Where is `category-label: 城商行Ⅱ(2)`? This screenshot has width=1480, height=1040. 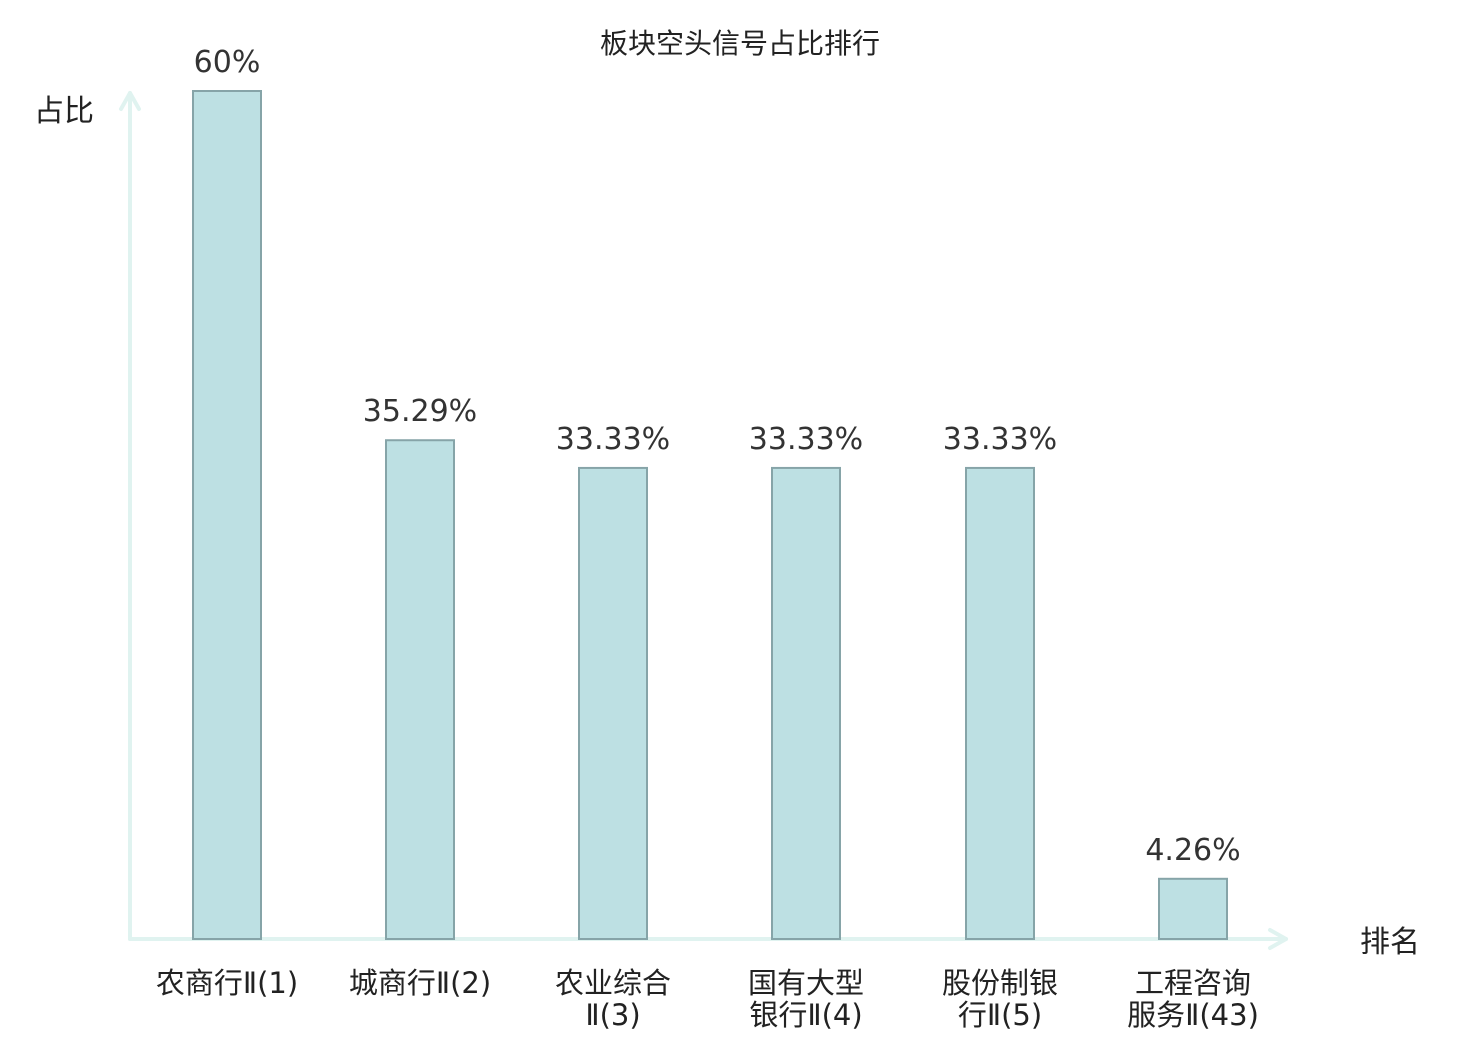
category-label: 城商行Ⅱ(2) is located at coordinates (420, 983).